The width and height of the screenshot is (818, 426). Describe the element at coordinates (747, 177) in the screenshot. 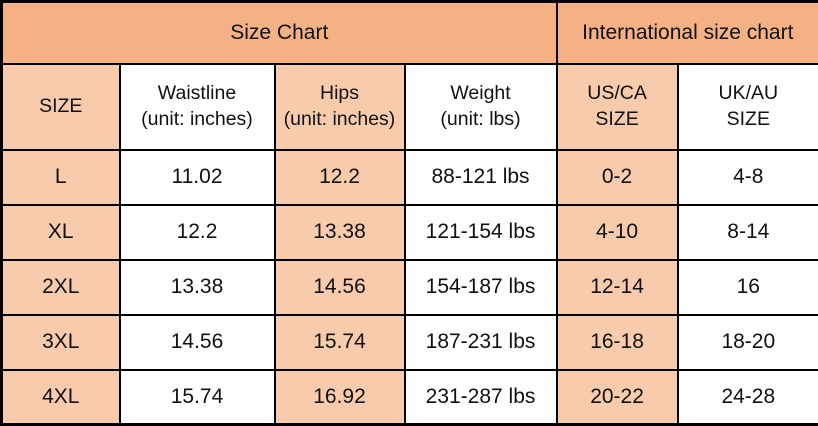

I see `cell-ukau-size: 4-8` at that location.